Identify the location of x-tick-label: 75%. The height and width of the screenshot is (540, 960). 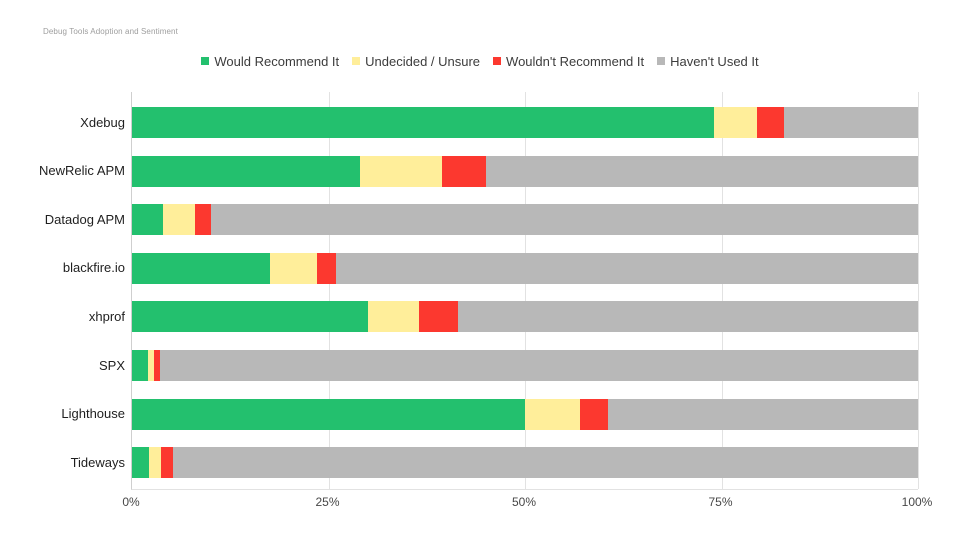
(720, 502).